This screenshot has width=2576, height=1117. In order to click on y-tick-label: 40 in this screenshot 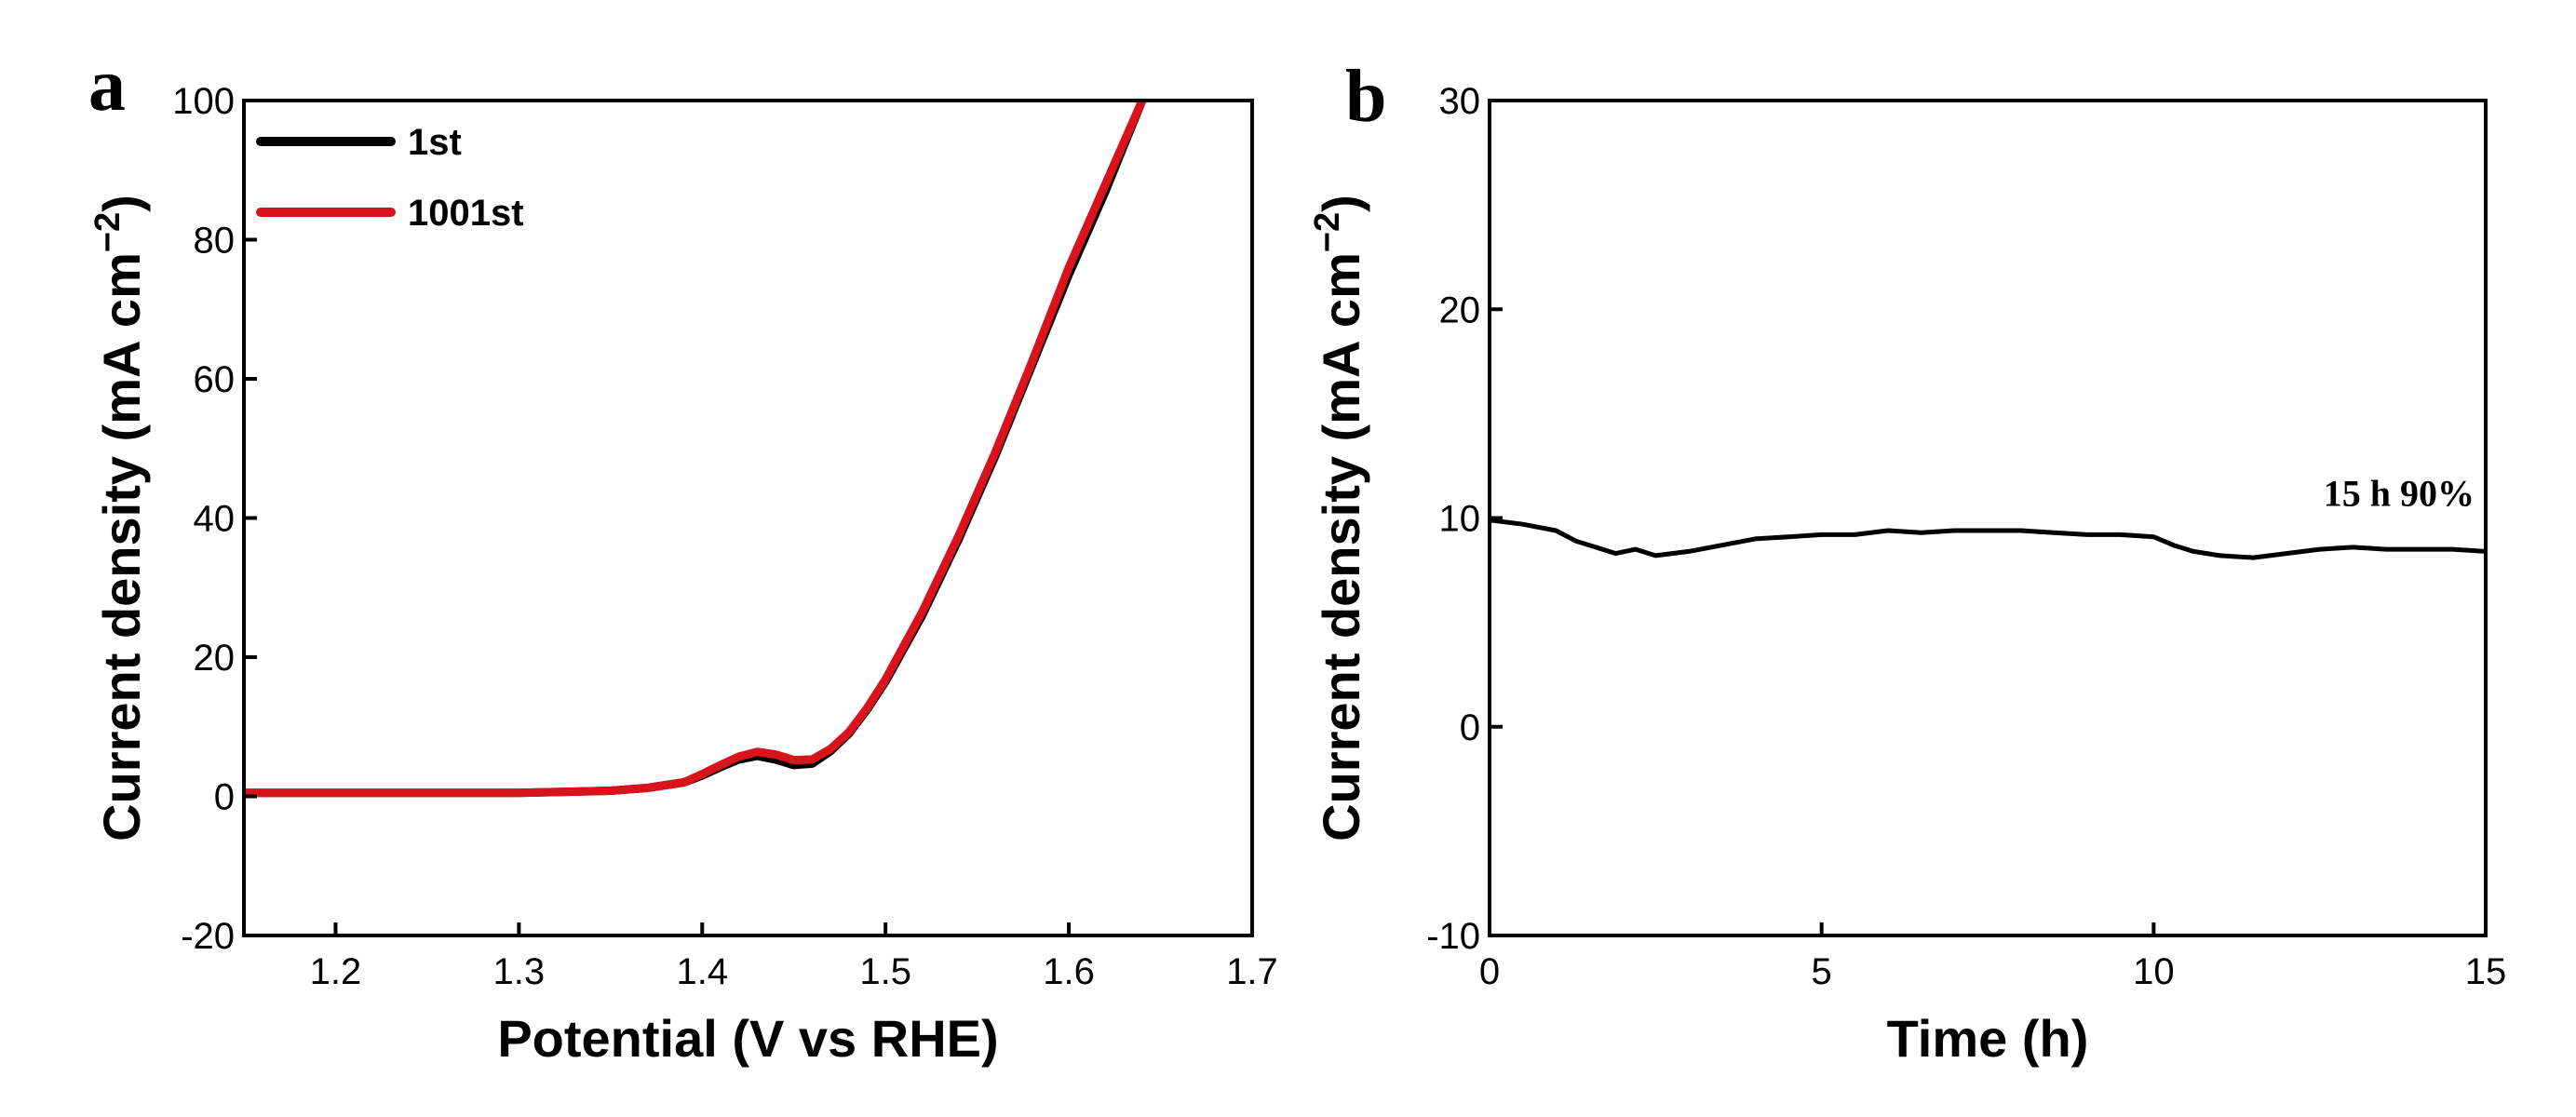, I will do `click(215, 520)`.